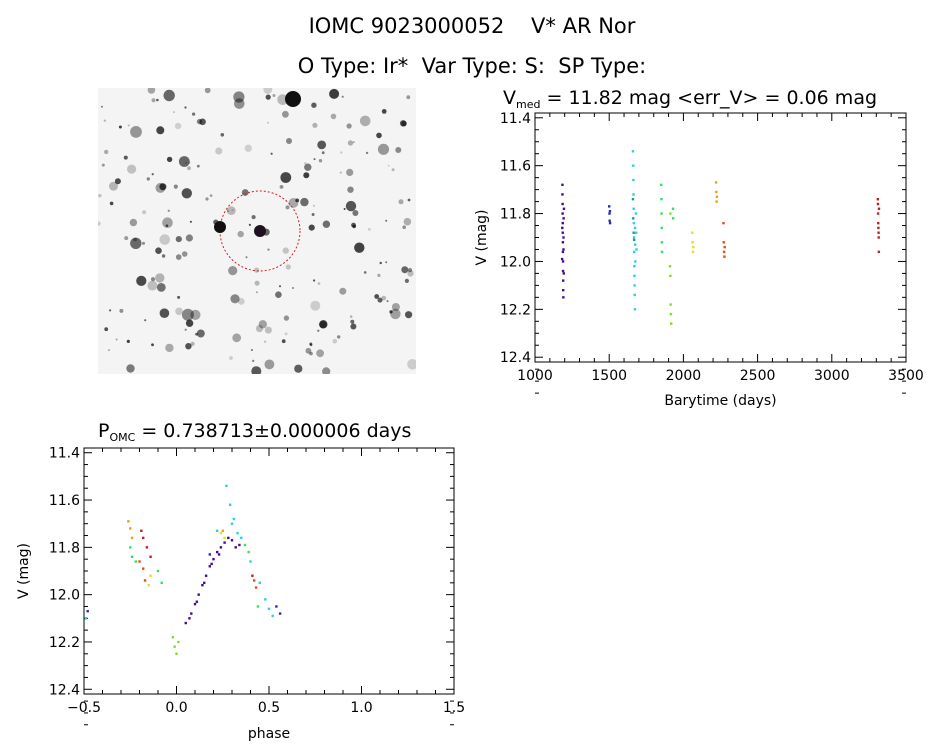 The image size is (944, 747). I want to click on x-tick-label: 1.0, so click(361, 708).